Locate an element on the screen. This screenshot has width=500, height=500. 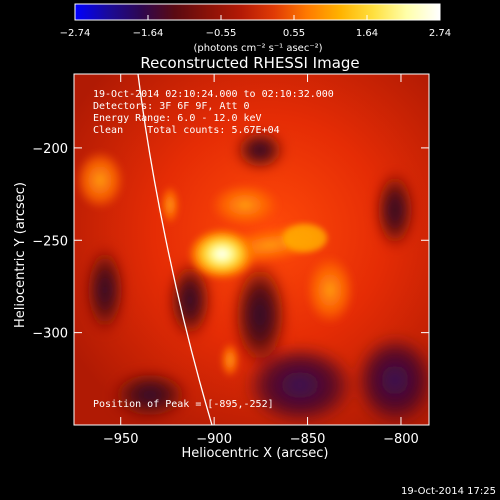
solar-limb-line is located at coordinates (175, 249).